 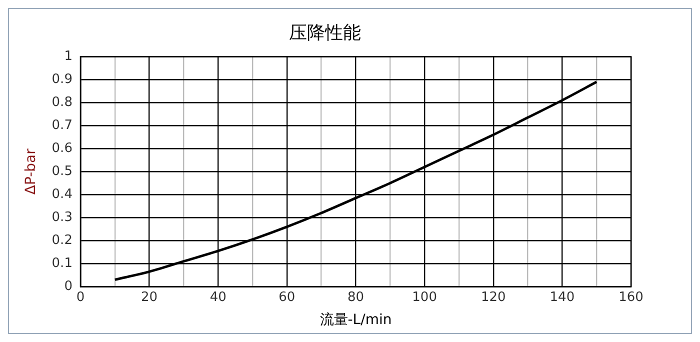 I want to click on x-tick-label: 60, so click(x=287, y=297).